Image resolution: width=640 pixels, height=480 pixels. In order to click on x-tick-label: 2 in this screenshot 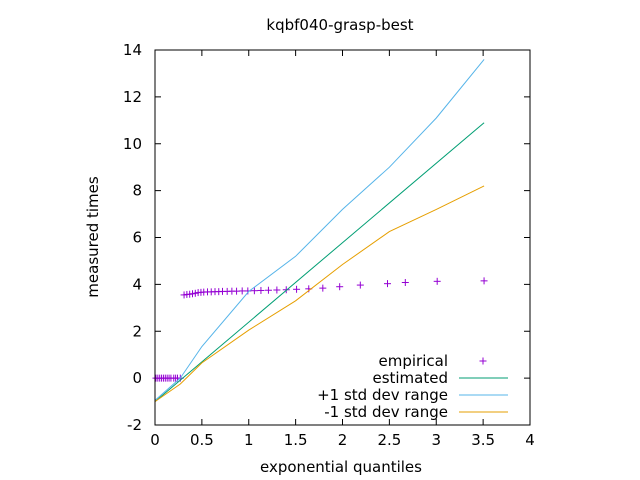, I will do `click(343, 440)`.